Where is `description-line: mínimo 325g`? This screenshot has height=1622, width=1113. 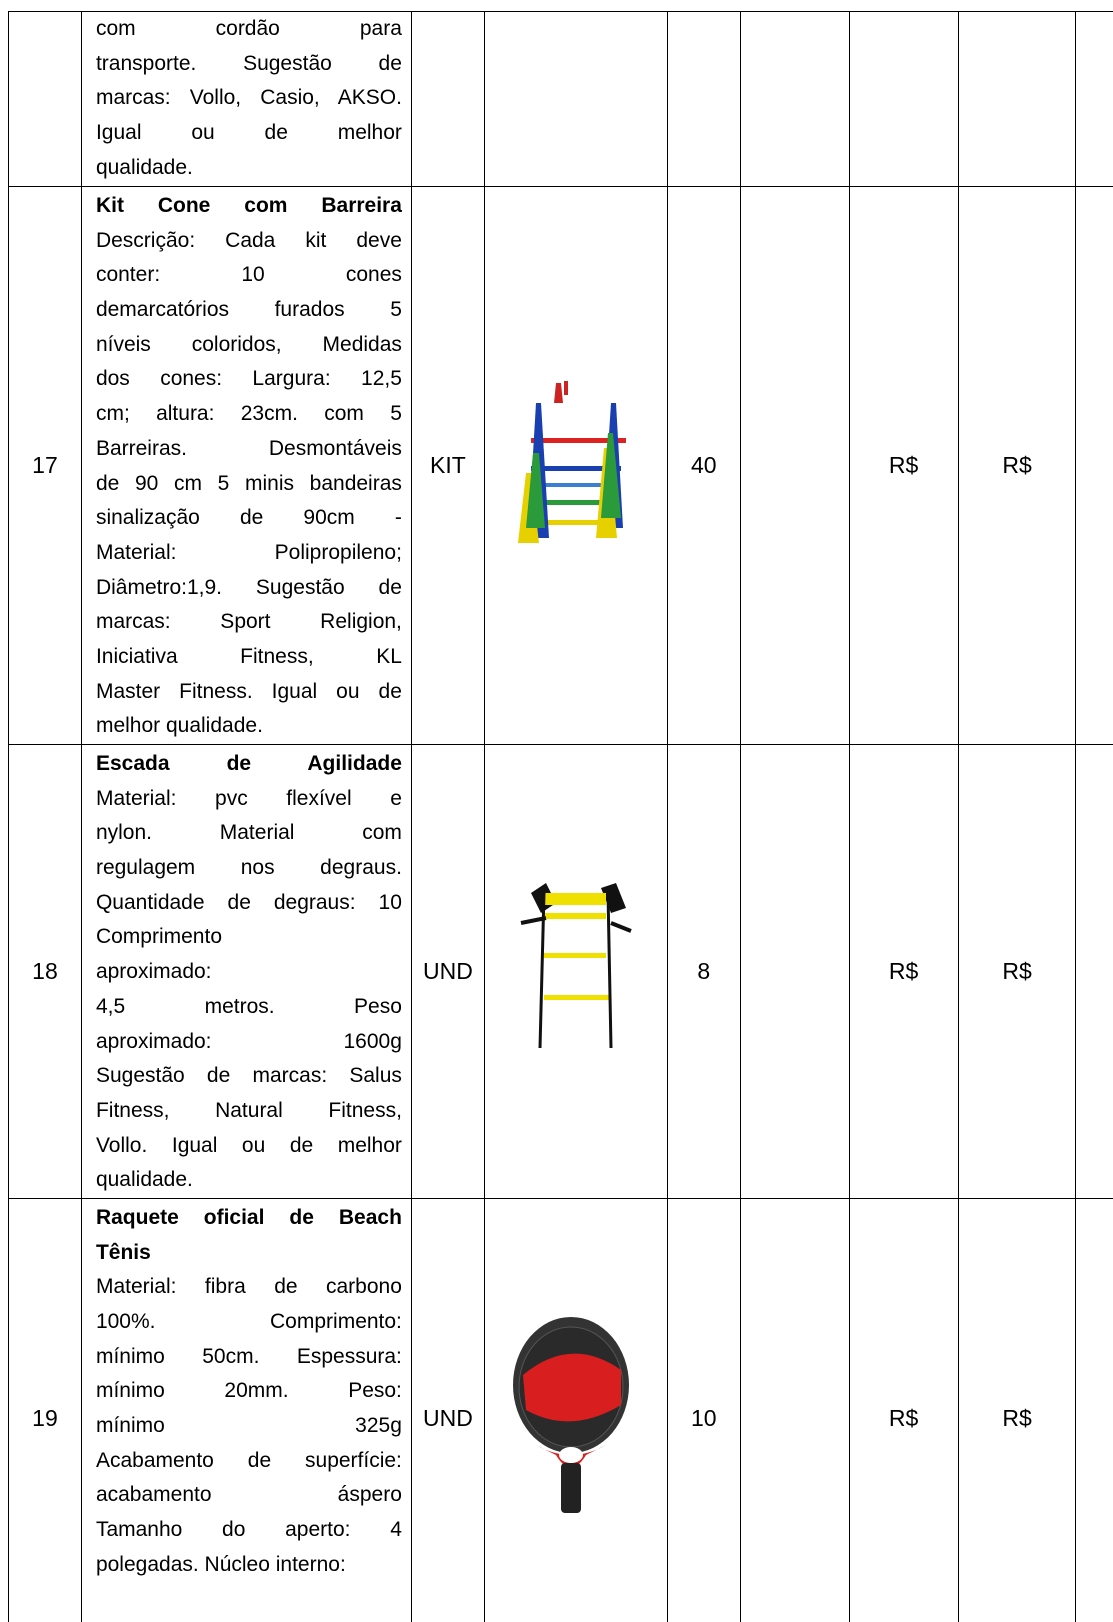
description-line: mínimo 325g is located at coordinates (248, 1426).